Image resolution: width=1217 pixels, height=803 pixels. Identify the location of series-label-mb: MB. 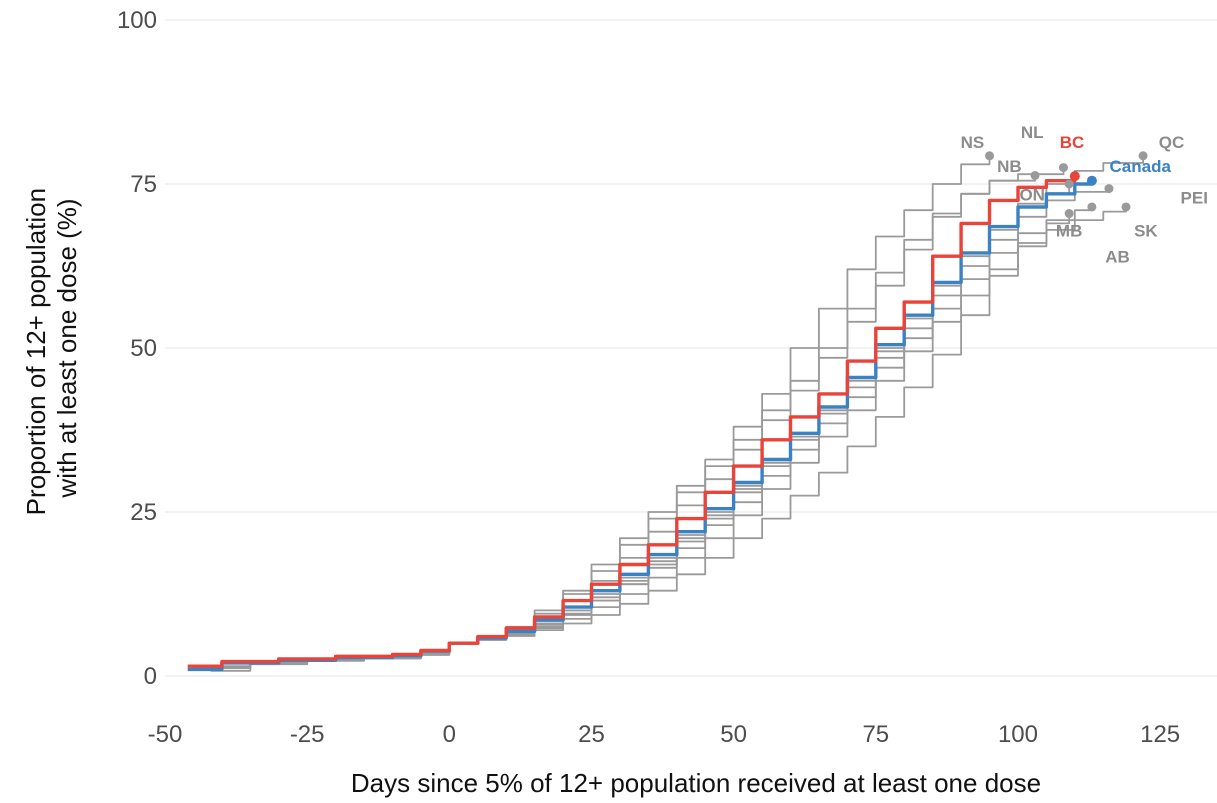
(1069, 230).